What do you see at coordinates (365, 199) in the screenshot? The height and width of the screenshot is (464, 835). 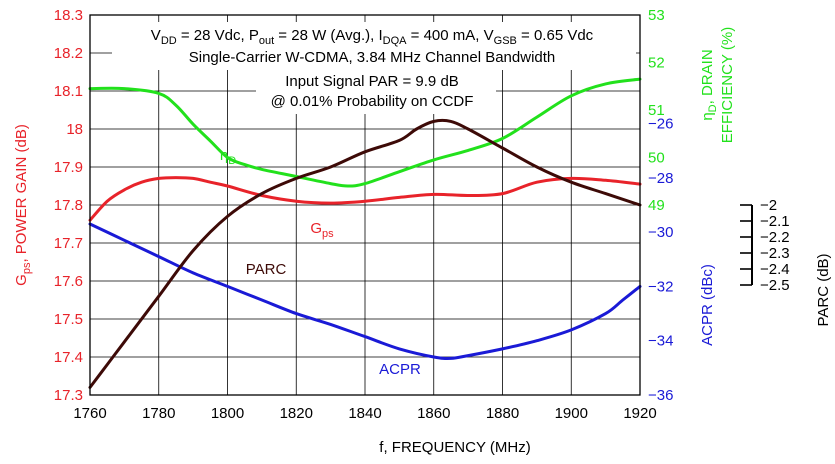 I see `series-line-gain` at bounding box center [365, 199].